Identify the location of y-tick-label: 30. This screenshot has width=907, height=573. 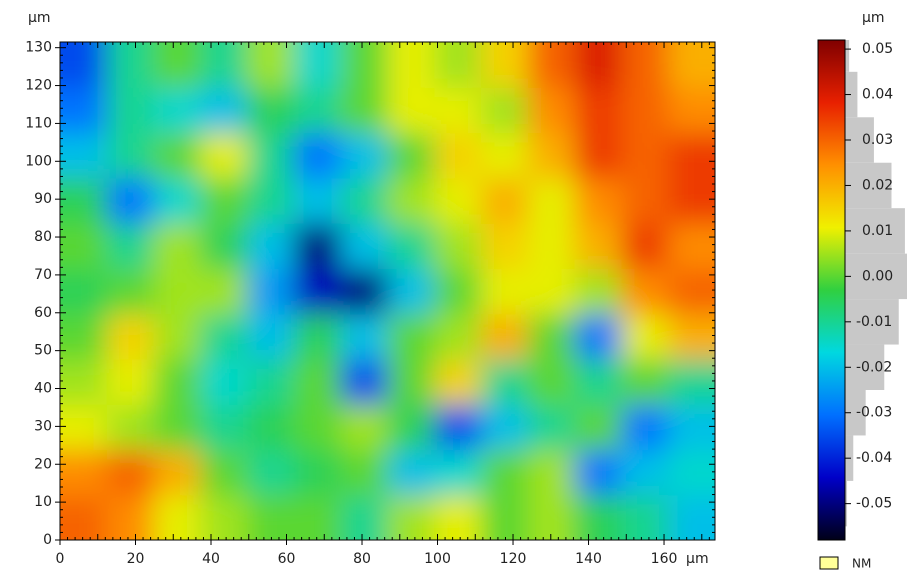
(43, 426).